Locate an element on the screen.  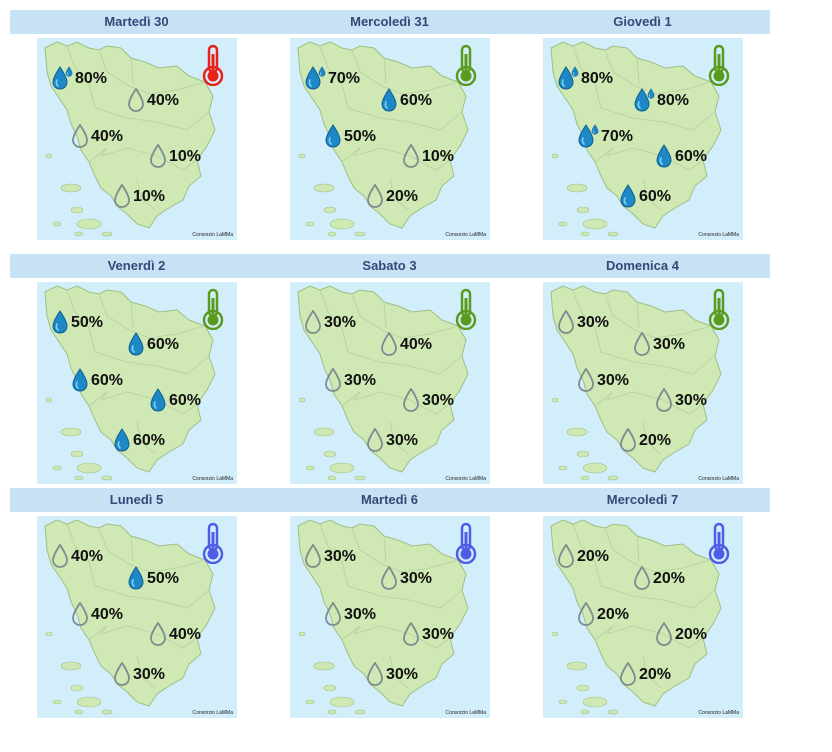
day-title: Giovedì 1 is located at coordinates (642, 21).